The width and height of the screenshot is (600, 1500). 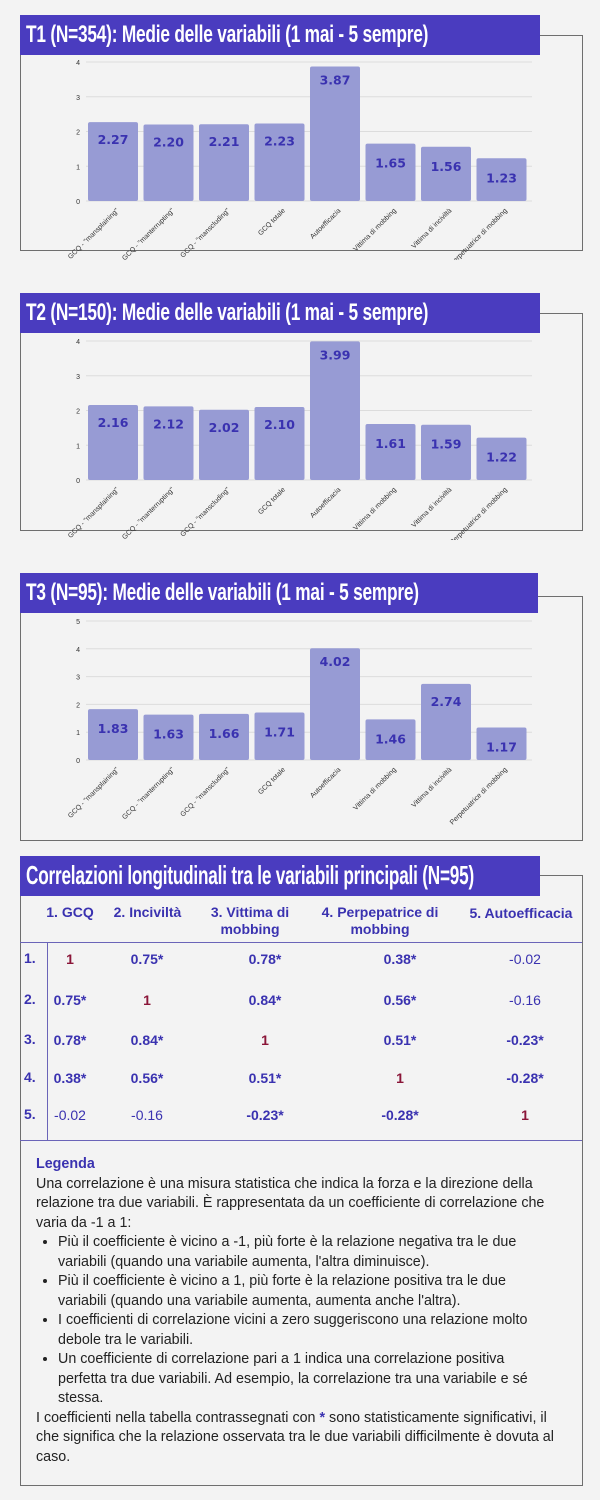 I want to click on x-tick-label: Autoefficacia, so click(x=325, y=782).